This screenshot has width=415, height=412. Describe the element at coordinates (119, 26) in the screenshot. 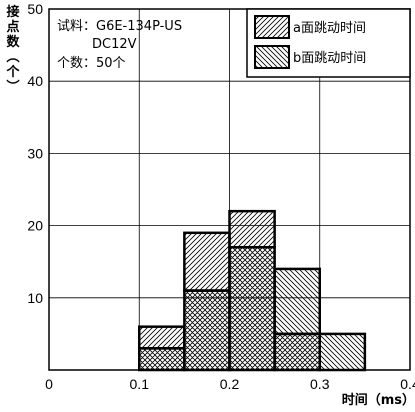

I see `annotation-line-1: 试料：G6E-134P-US` at that location.